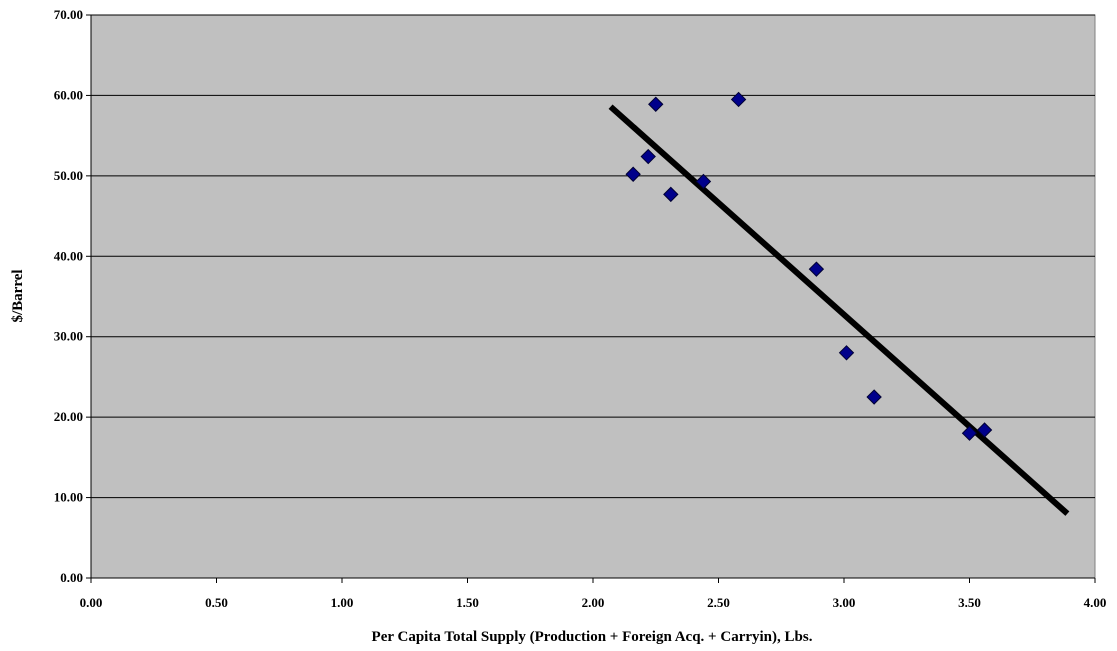 This screenshot has width=1117, height=651. Describe the element at coordinates (467, 602) in the screenshot. I see `x-tick-label: 1.50` at that location.